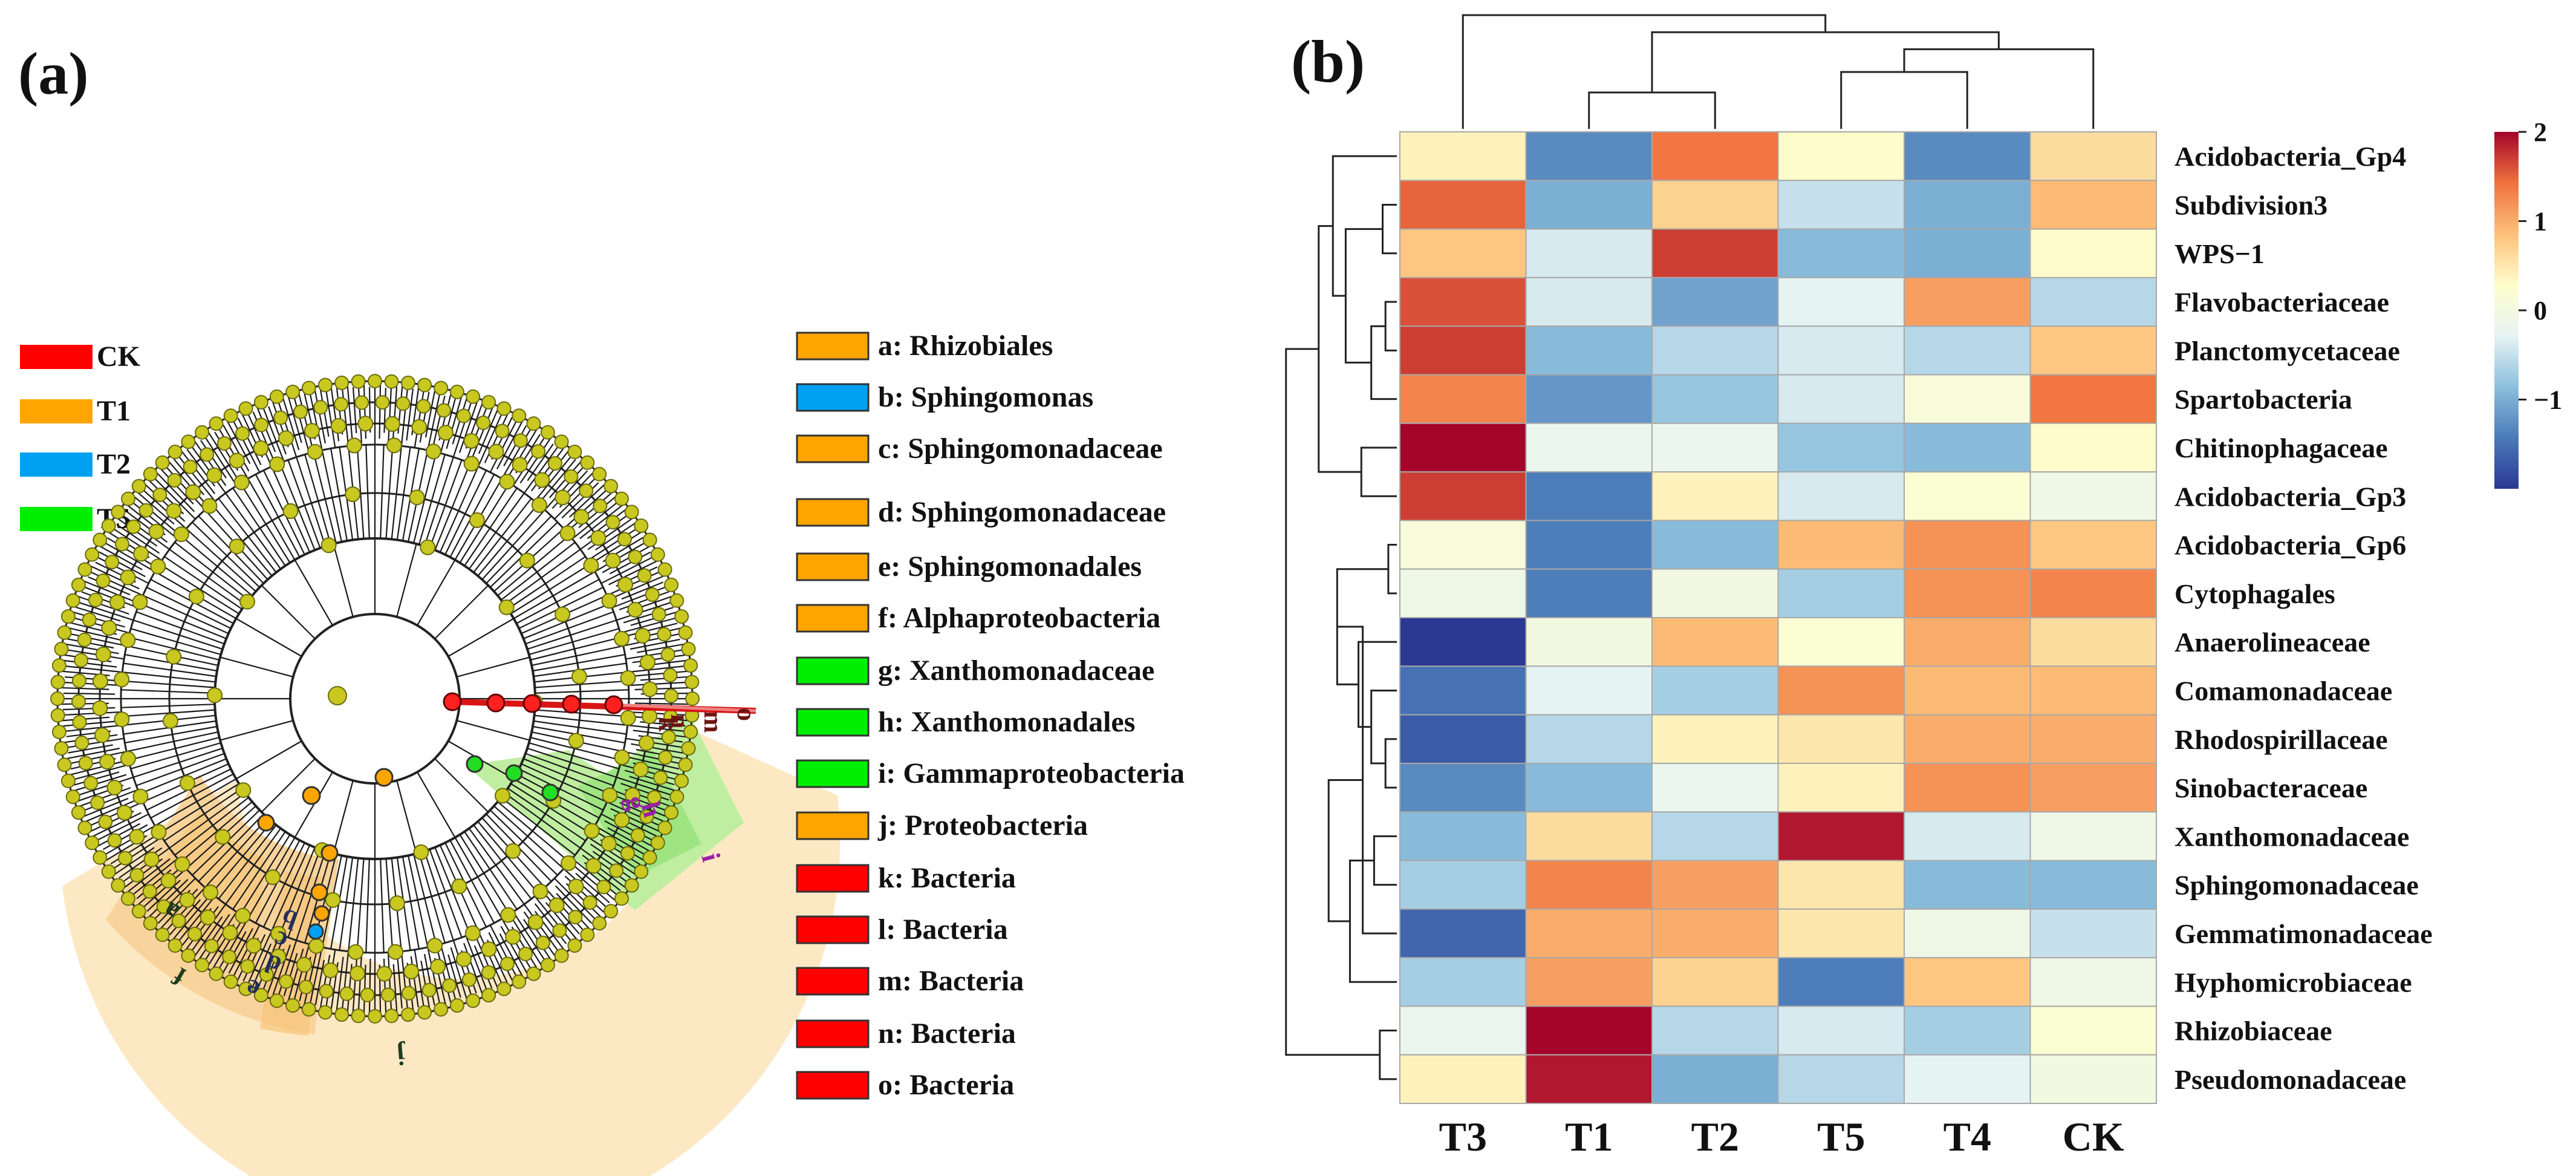  What do you see at coordinates (2290, 545) in the screenshot?
I see `row-label-acidobacteria-gp6: Acidobacteria_Gp6` at bounding box center [2290, 545].